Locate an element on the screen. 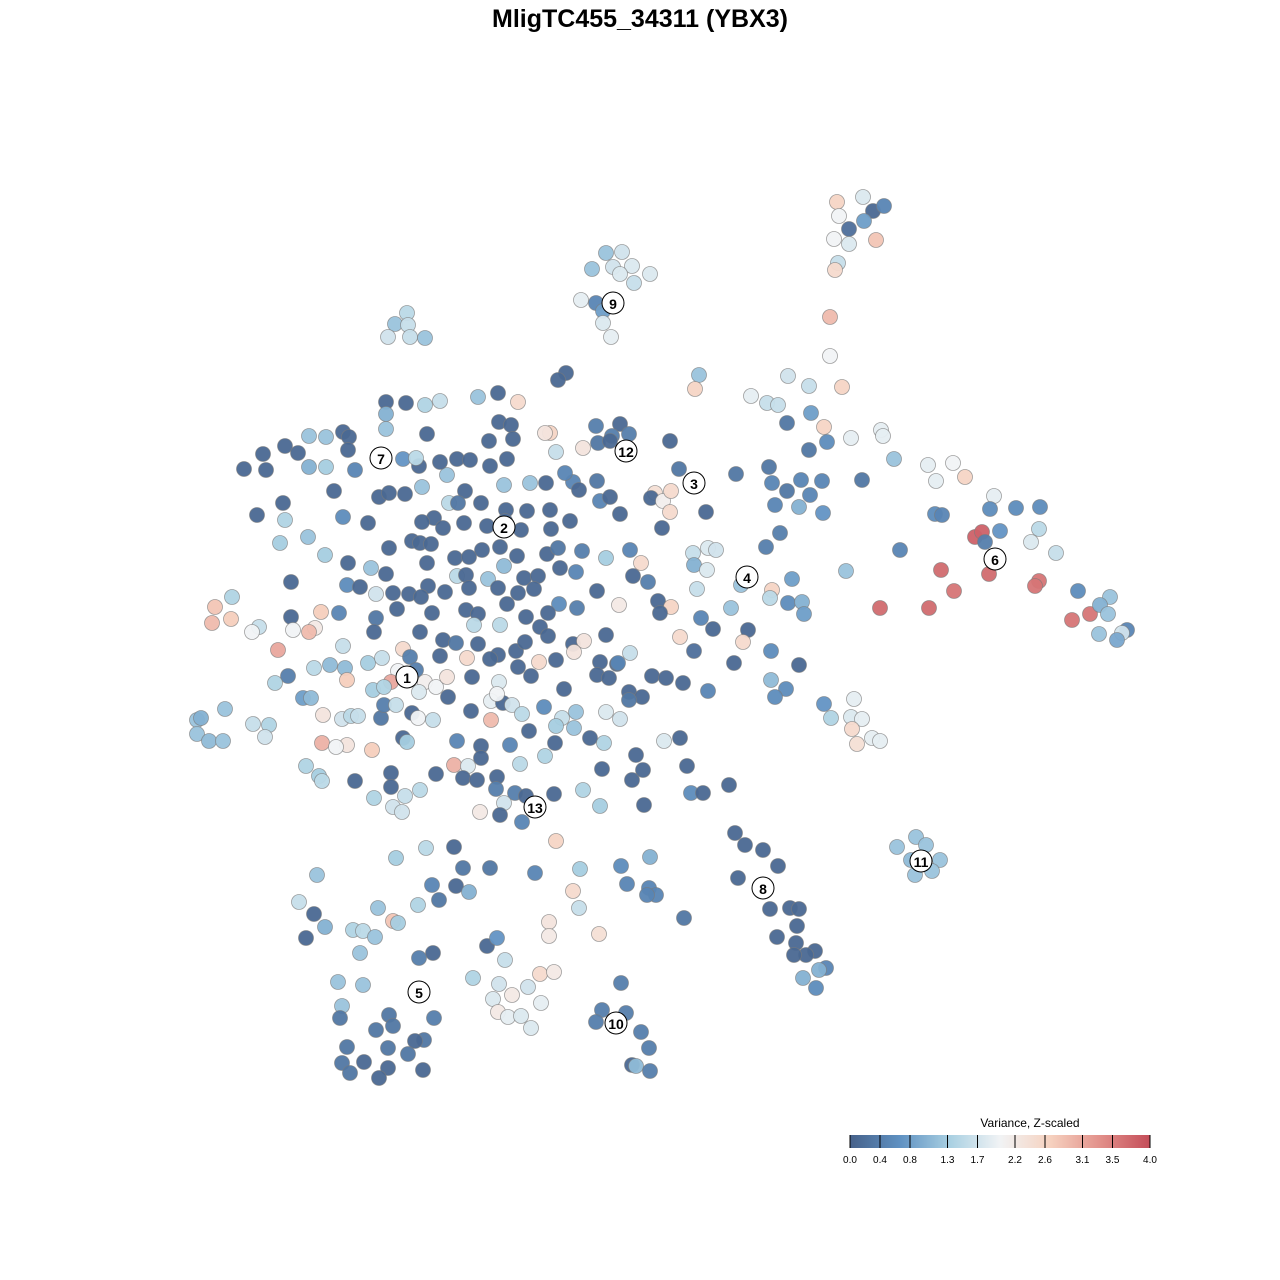 This screenshot has height=1280, width=1280. colorbar-tick-label: 4.0 is located at coordinates (1150, 1160).